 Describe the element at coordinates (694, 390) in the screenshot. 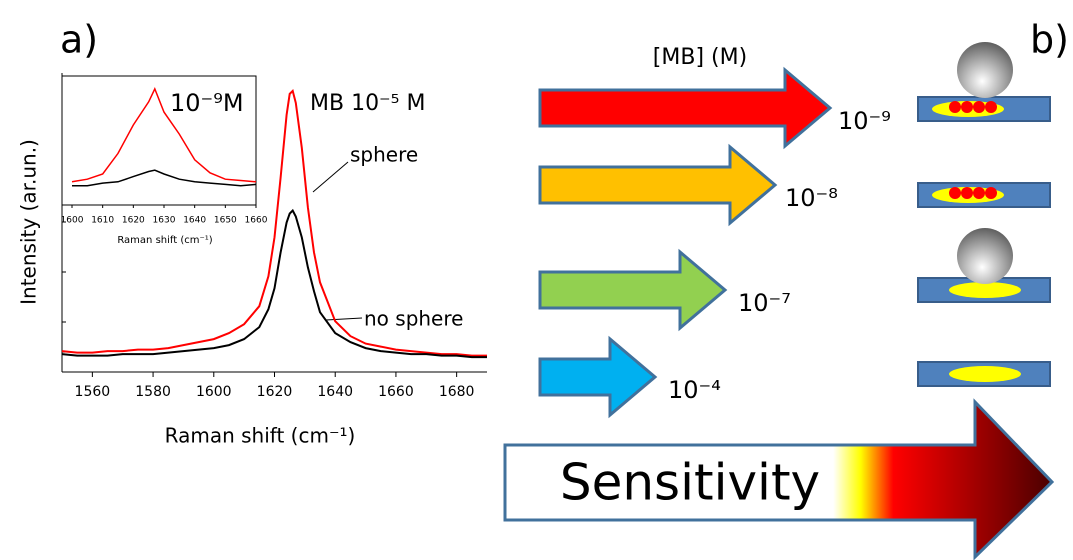

I see `concentration-label: 10⁻⁴` at that location.